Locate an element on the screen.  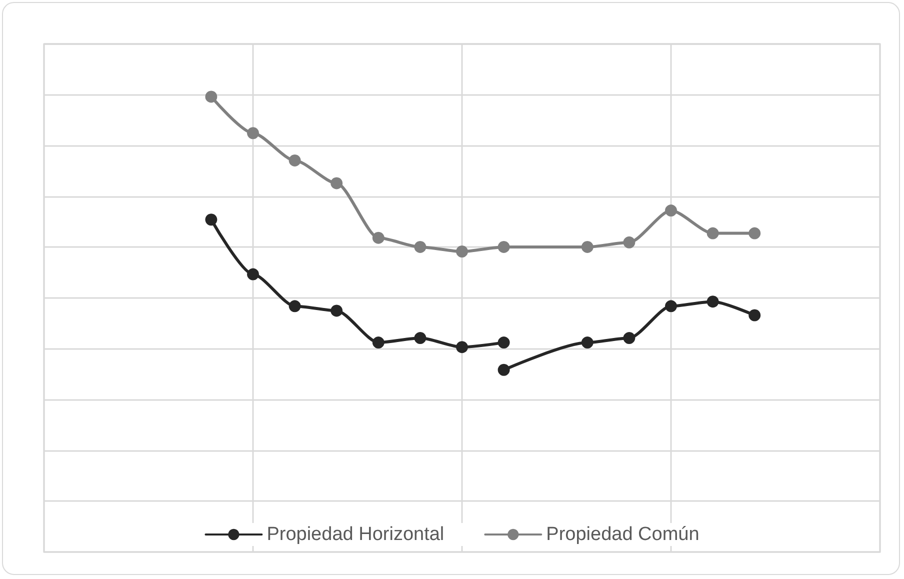
legend-label: Propiedad Horizontal is located at coordinates (355, 534).